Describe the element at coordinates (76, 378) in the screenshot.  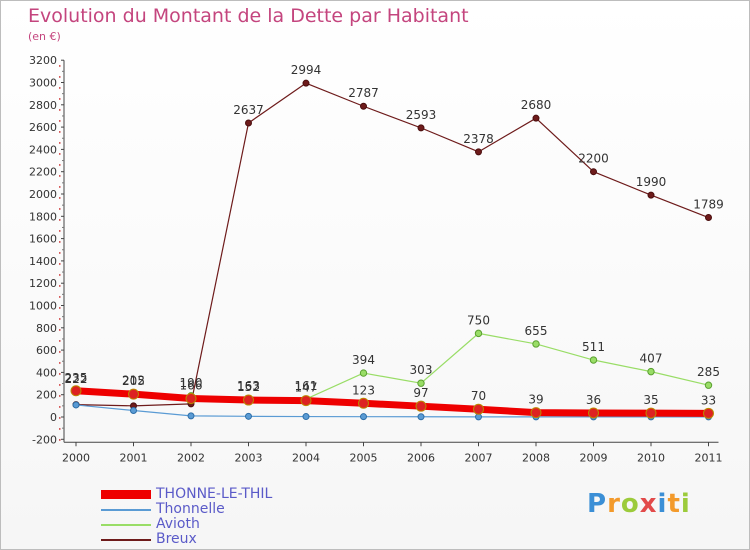
I see `data-label-thonne-le-thil: 235` at that location.